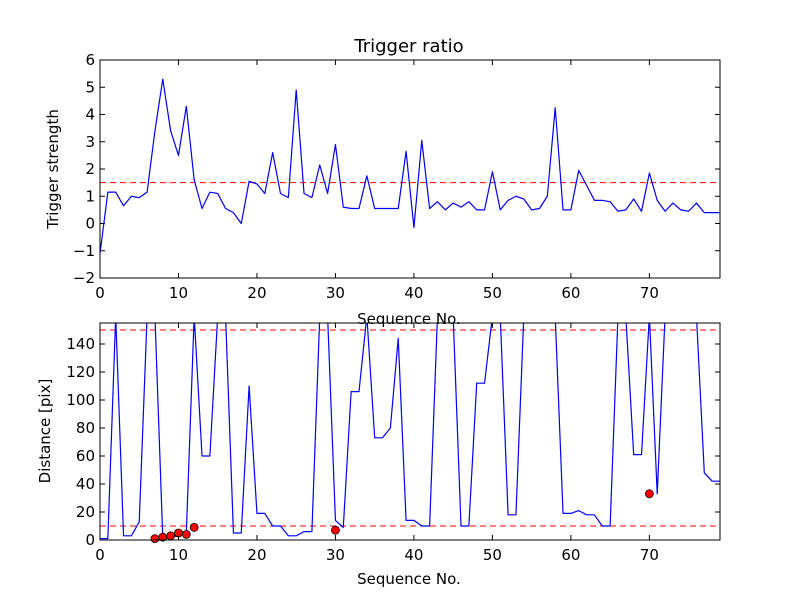 The height and width of the screenshot is (600, 800). I want to click on y-tick-label: 60, so click(85, 456).